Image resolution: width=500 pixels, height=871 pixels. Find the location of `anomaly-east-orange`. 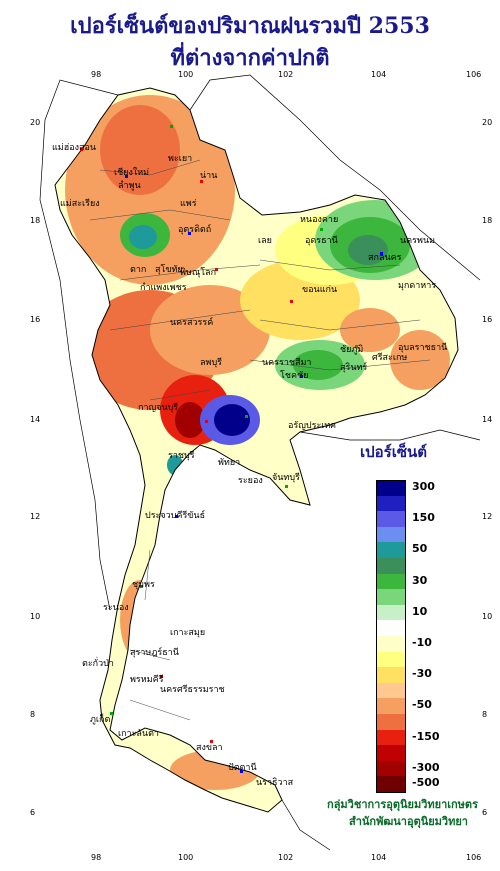

anomaly-east-orange is located at coordinates (370, 330).